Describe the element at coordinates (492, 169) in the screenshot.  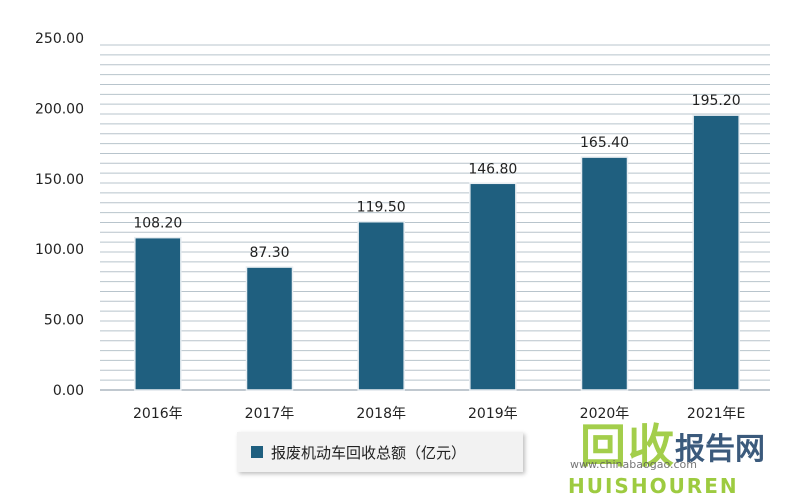
I see `data-label: 146.80` at that location.